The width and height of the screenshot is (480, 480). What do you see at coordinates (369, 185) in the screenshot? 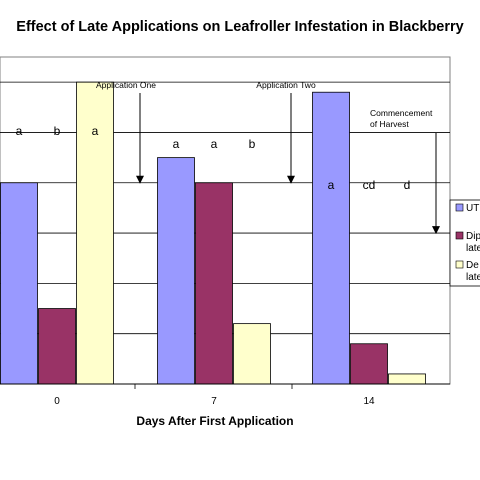
I see `significance-letter: cd` at bounding box center [369, 185].